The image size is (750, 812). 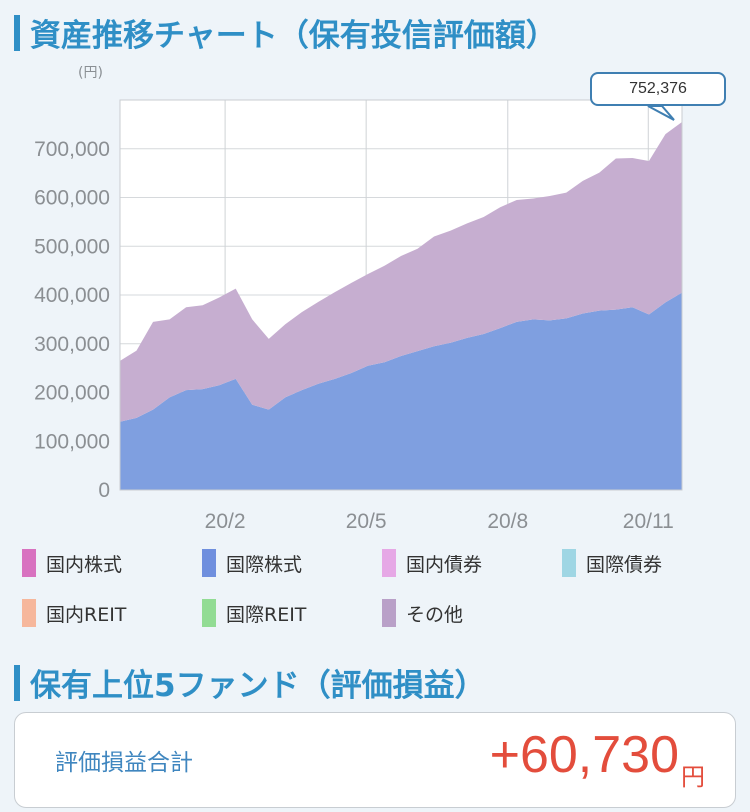 What do you see at coordinates (661, 113) in the screenshot?
I see `callout-pointer` at bounding box center [661, 113].